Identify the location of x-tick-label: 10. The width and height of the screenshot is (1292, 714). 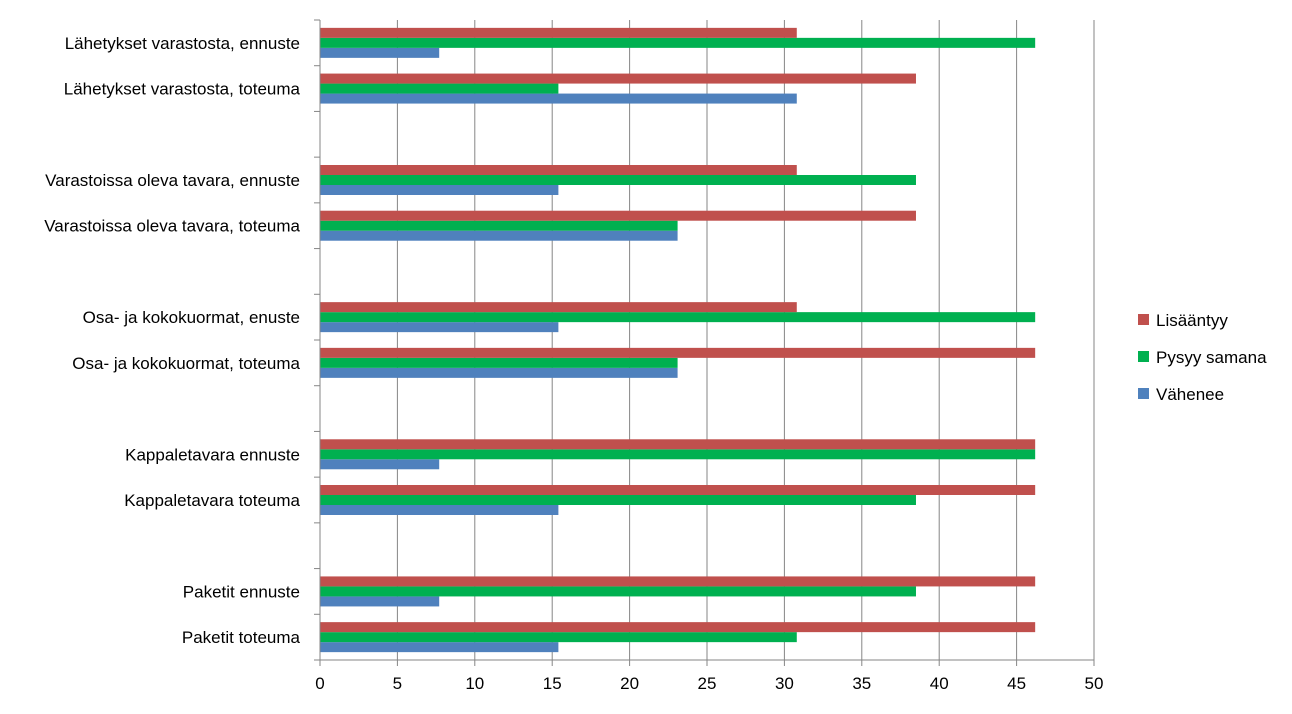
(474, 683).